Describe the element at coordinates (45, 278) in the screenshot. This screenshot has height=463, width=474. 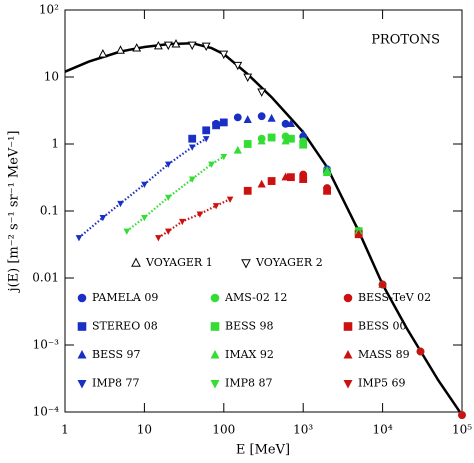
I see `y-tick-label: 0.01` at that location.